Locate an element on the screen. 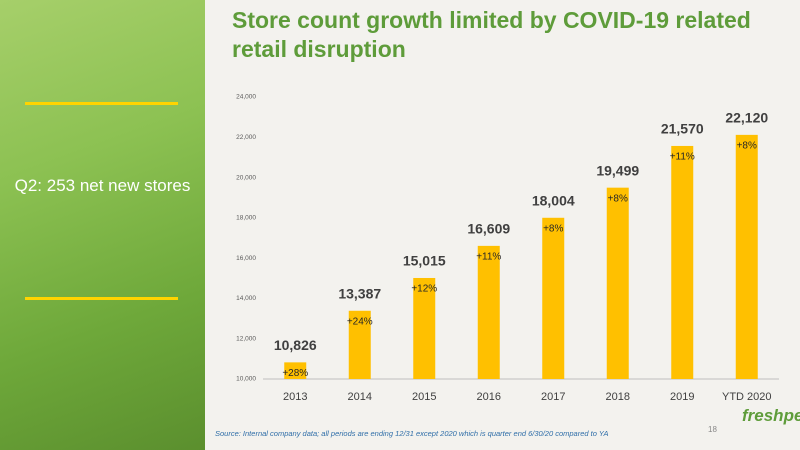 The width and height of the screenshot is (800, 450). value-label: 16,609 is located at coordinates (488, 229).